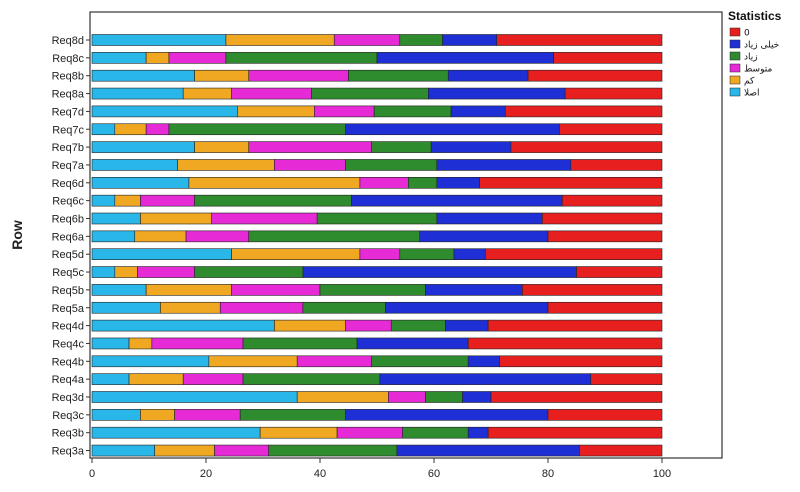  I want to click on bar-segment-req5b-s3, so click(372, 290).